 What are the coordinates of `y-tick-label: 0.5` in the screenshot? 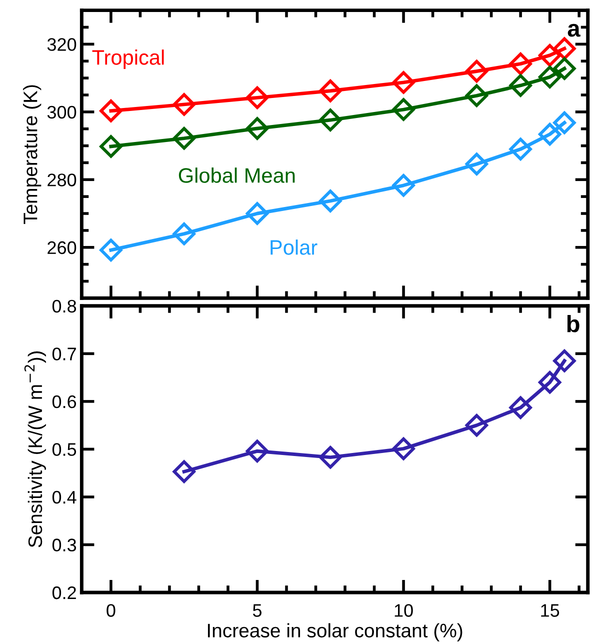 It's located at (64, 449).